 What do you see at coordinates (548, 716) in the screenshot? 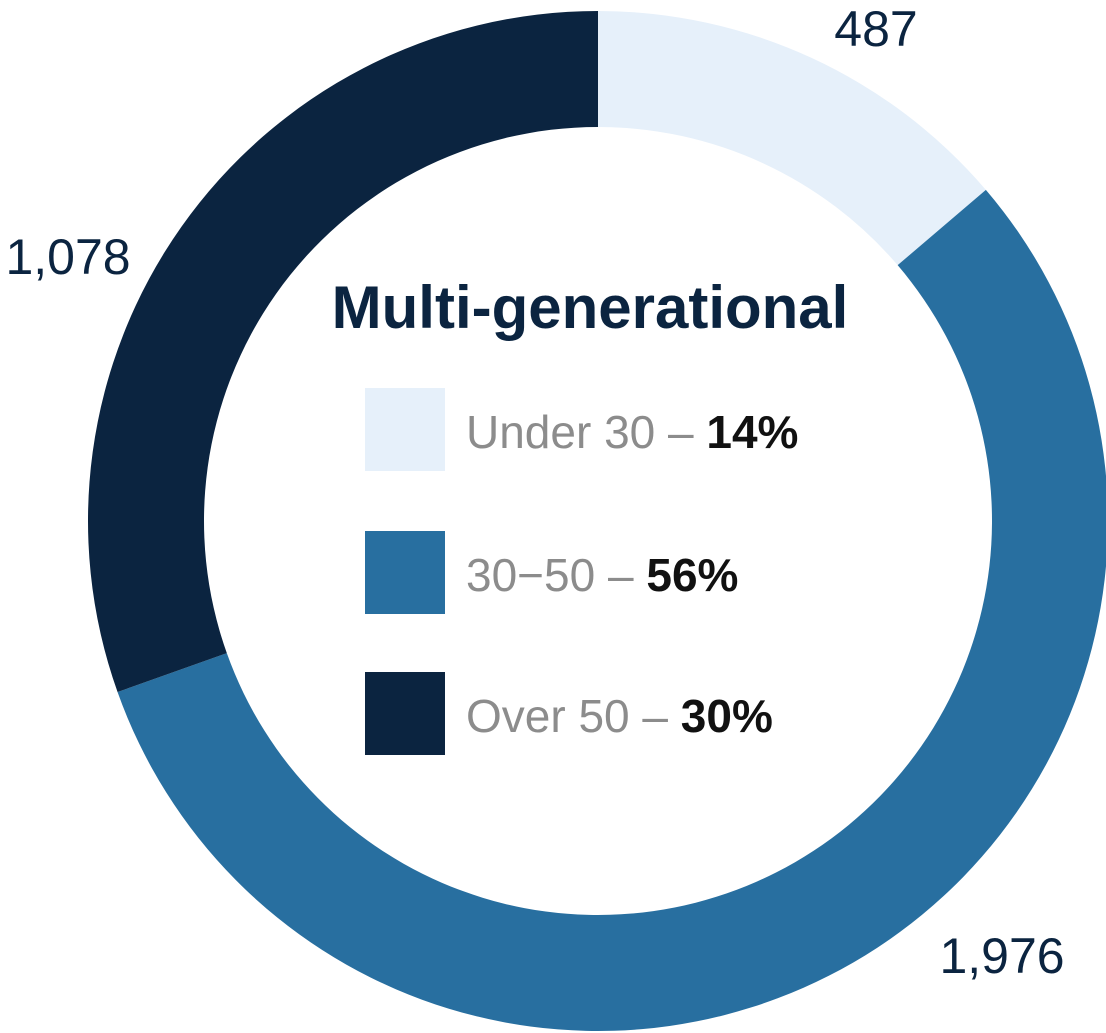
I see `legend-label: Over 50` at bounding box center [548, 716].